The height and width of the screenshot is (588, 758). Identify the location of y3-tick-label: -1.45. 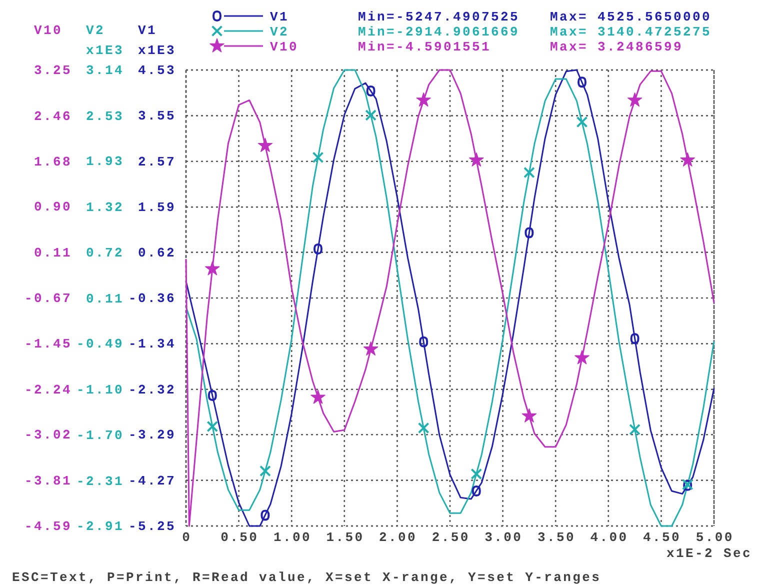
(48, 343).